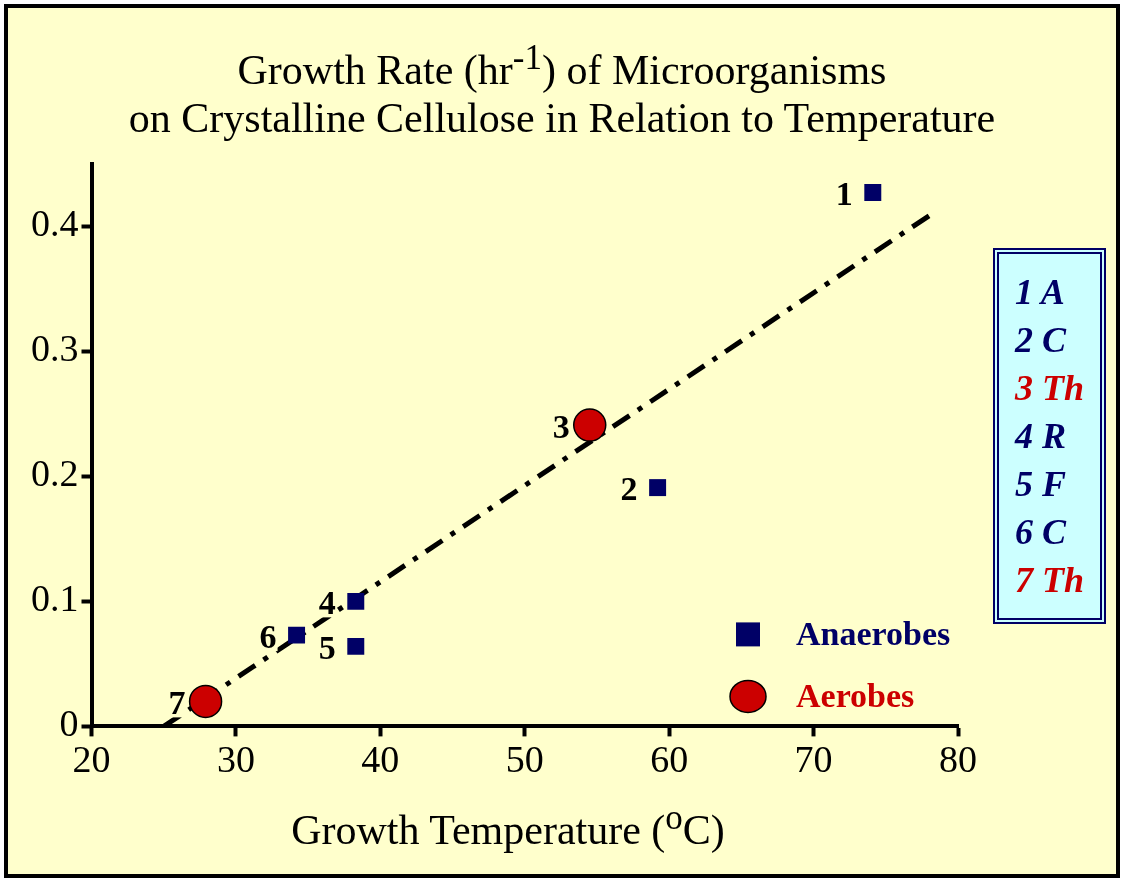 The height and width of the screenshot is (890, 1132). What do you see at coordinates (55, 598) in the screenshot?
I see `y-tick-label: 0.1` at bounding box center [55, 598].